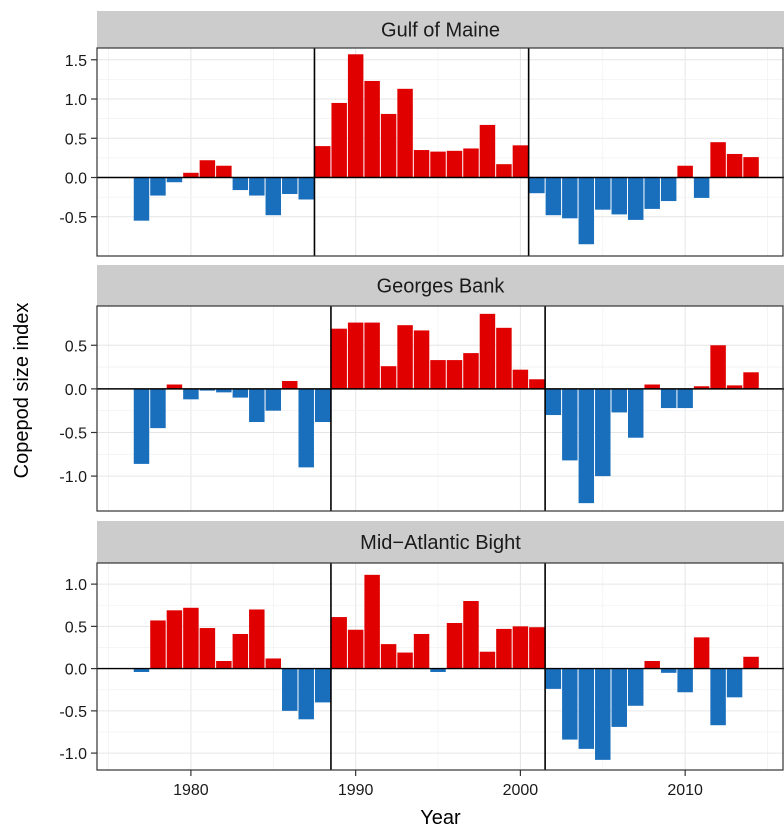  I want to click on x-tick-label: 2000, so click(521, 790).